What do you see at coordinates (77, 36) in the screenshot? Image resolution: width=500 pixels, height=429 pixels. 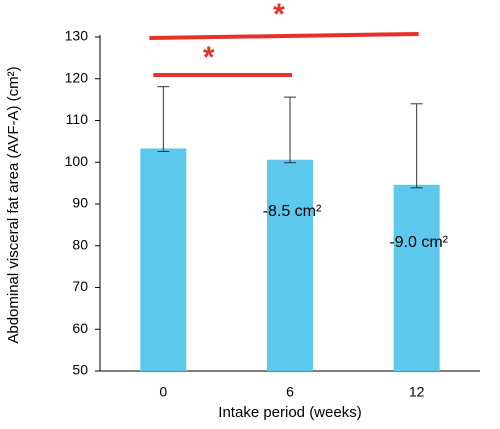 I see `y-tick-label: 130` at bounding box center [77, 36].